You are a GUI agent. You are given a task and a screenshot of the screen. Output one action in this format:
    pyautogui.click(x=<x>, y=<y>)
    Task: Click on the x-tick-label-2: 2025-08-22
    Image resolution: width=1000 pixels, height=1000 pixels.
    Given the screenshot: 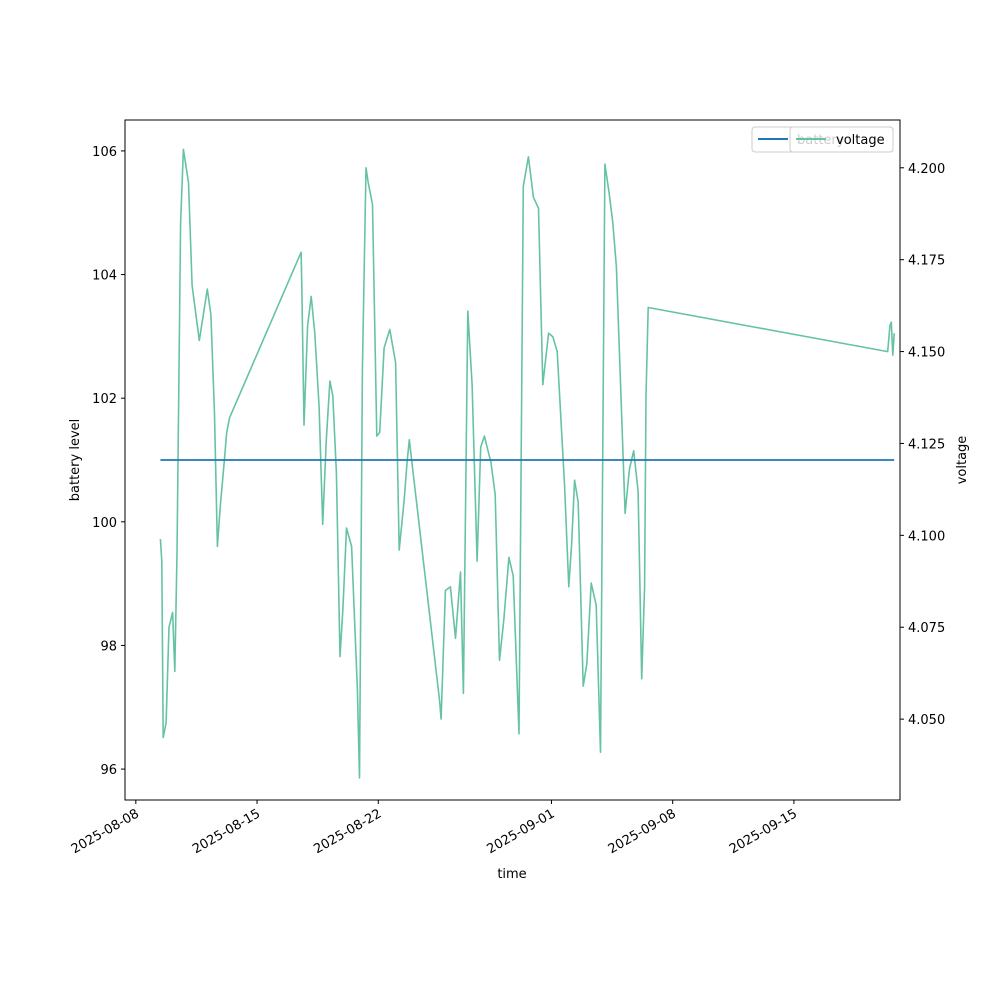 What is the action you would take?
    pyautogui.click(x=347, y=831)
    